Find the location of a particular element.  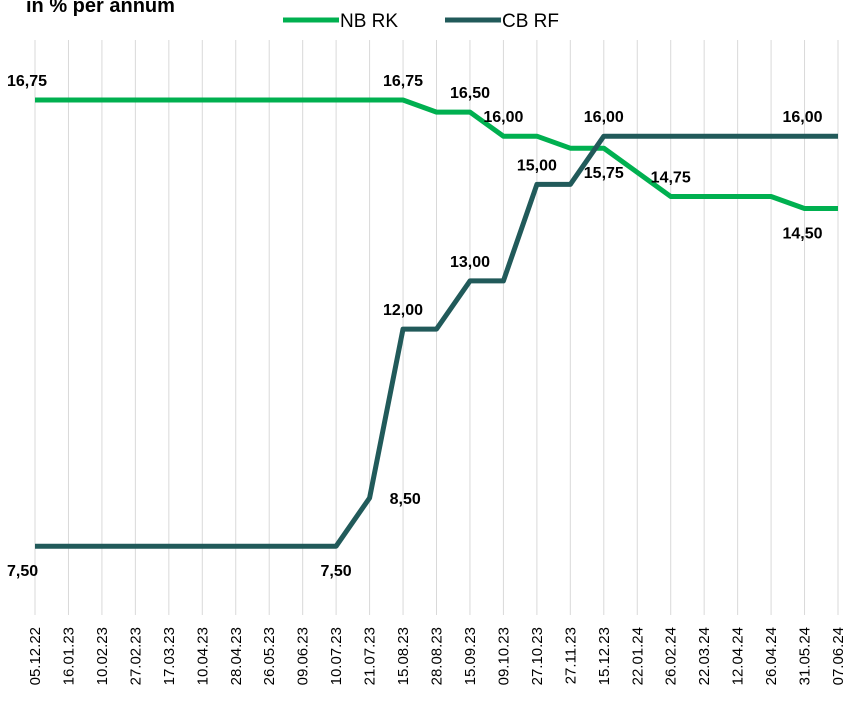

x-tick-label: 09.06.23 is located at coordinates (303, 656).